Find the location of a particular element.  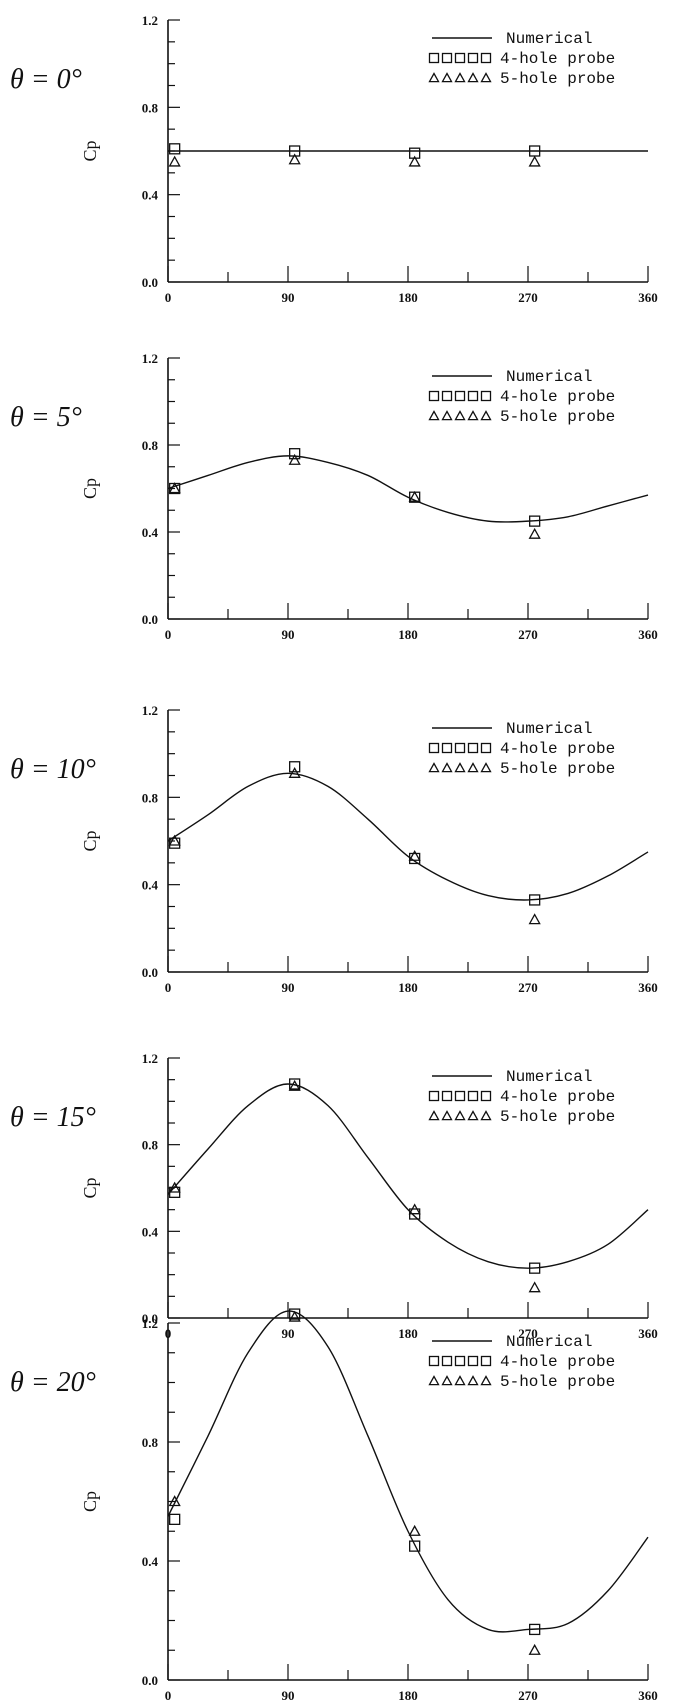

panel-label: θ = 0° is located at coordinates (46, 79).